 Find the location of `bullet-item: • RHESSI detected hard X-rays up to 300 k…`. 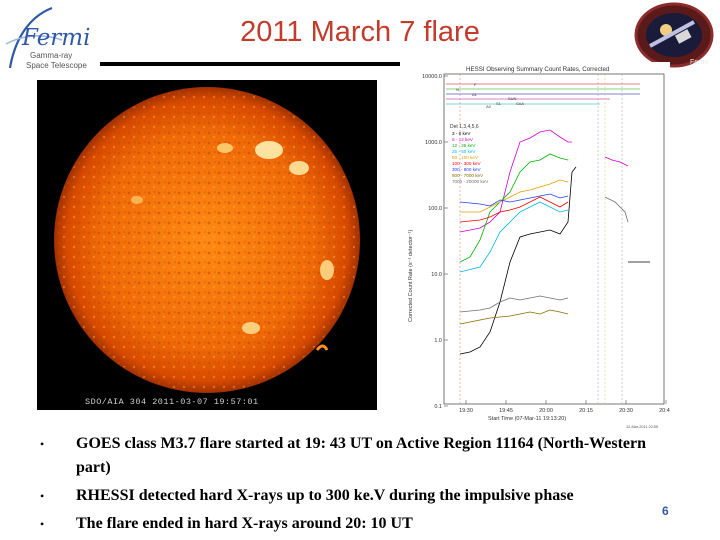

bullet-item: • RHESSI detected hard X-rays up to 300 k… is located at coordinates (355, 496).